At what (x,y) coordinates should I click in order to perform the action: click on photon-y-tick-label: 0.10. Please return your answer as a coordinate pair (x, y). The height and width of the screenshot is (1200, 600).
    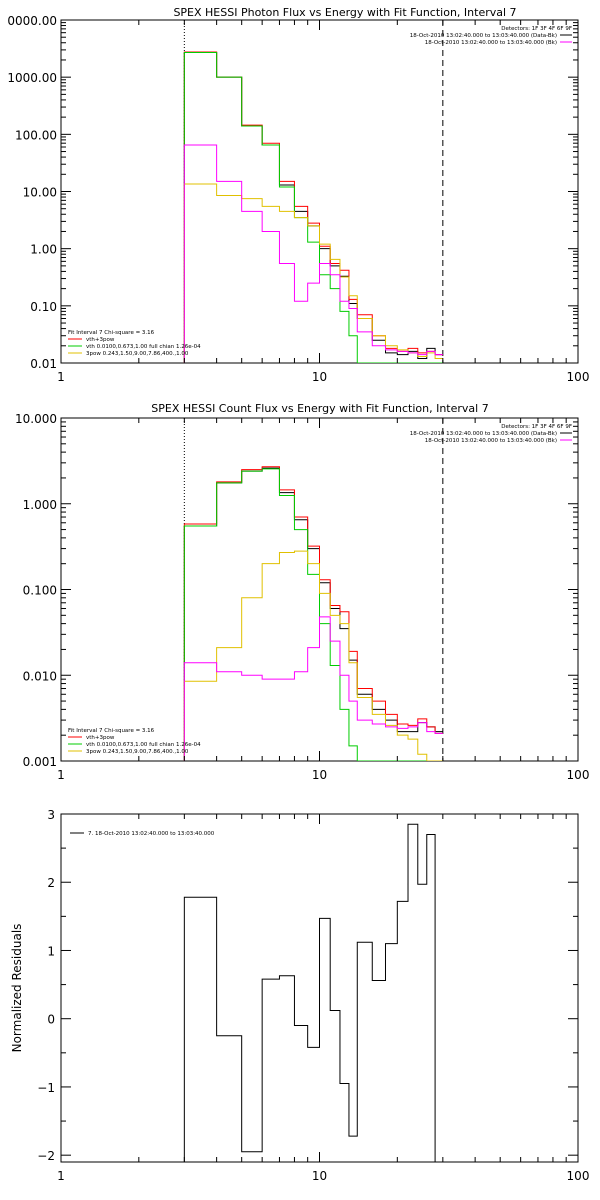
    Looking at the image, I should click on (43, 307).